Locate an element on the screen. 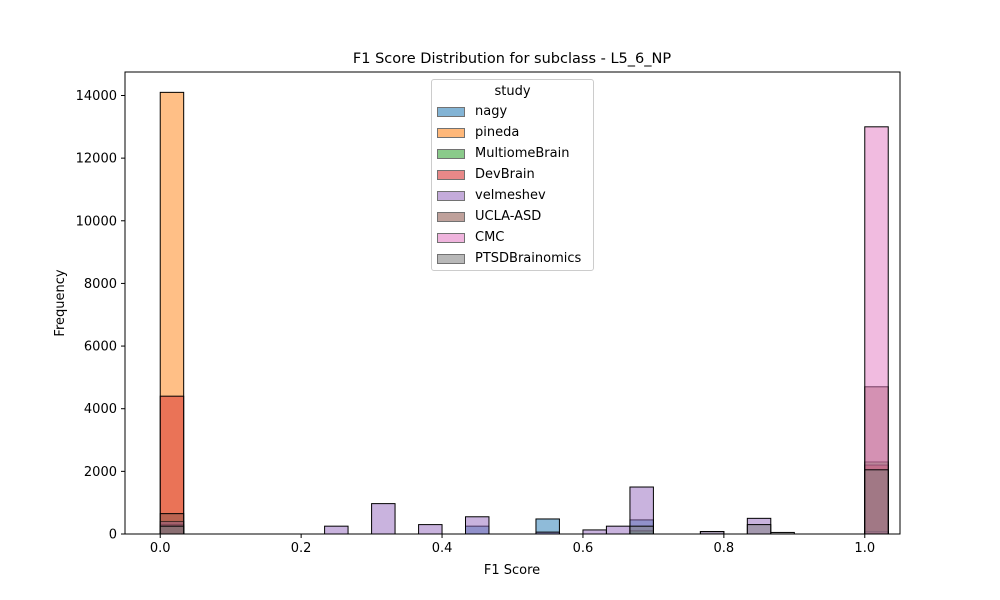 The height and width of the screenshot is (600, 1000). legend-label: UCLA-ASD is located at coordinates (508, 216).